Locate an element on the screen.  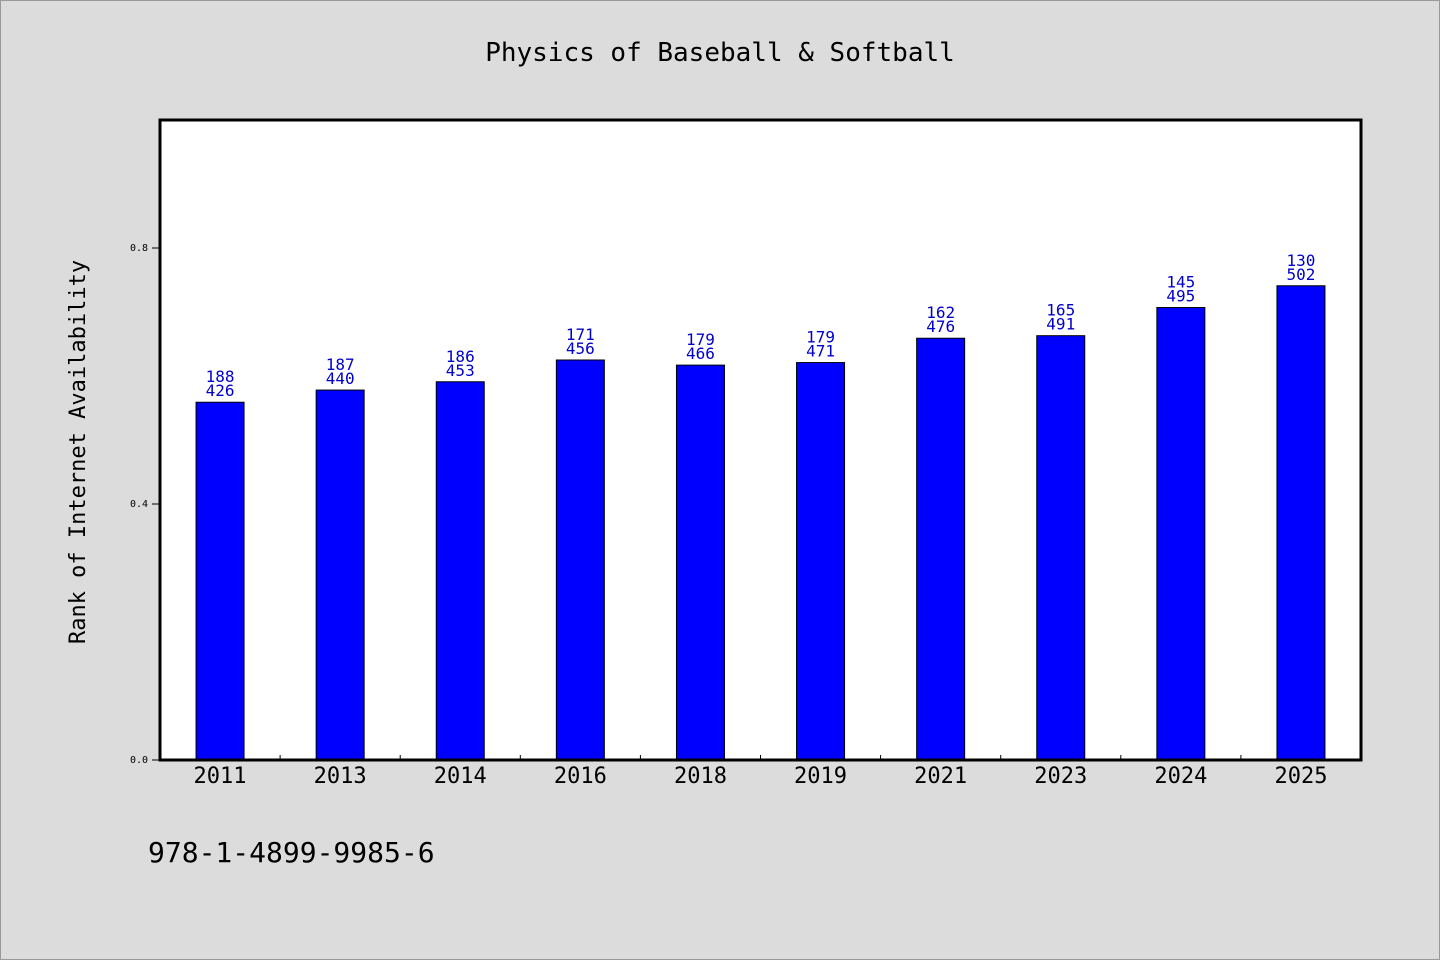
x-tick-label-2011: 2011 is located at coordinates (220, 776).